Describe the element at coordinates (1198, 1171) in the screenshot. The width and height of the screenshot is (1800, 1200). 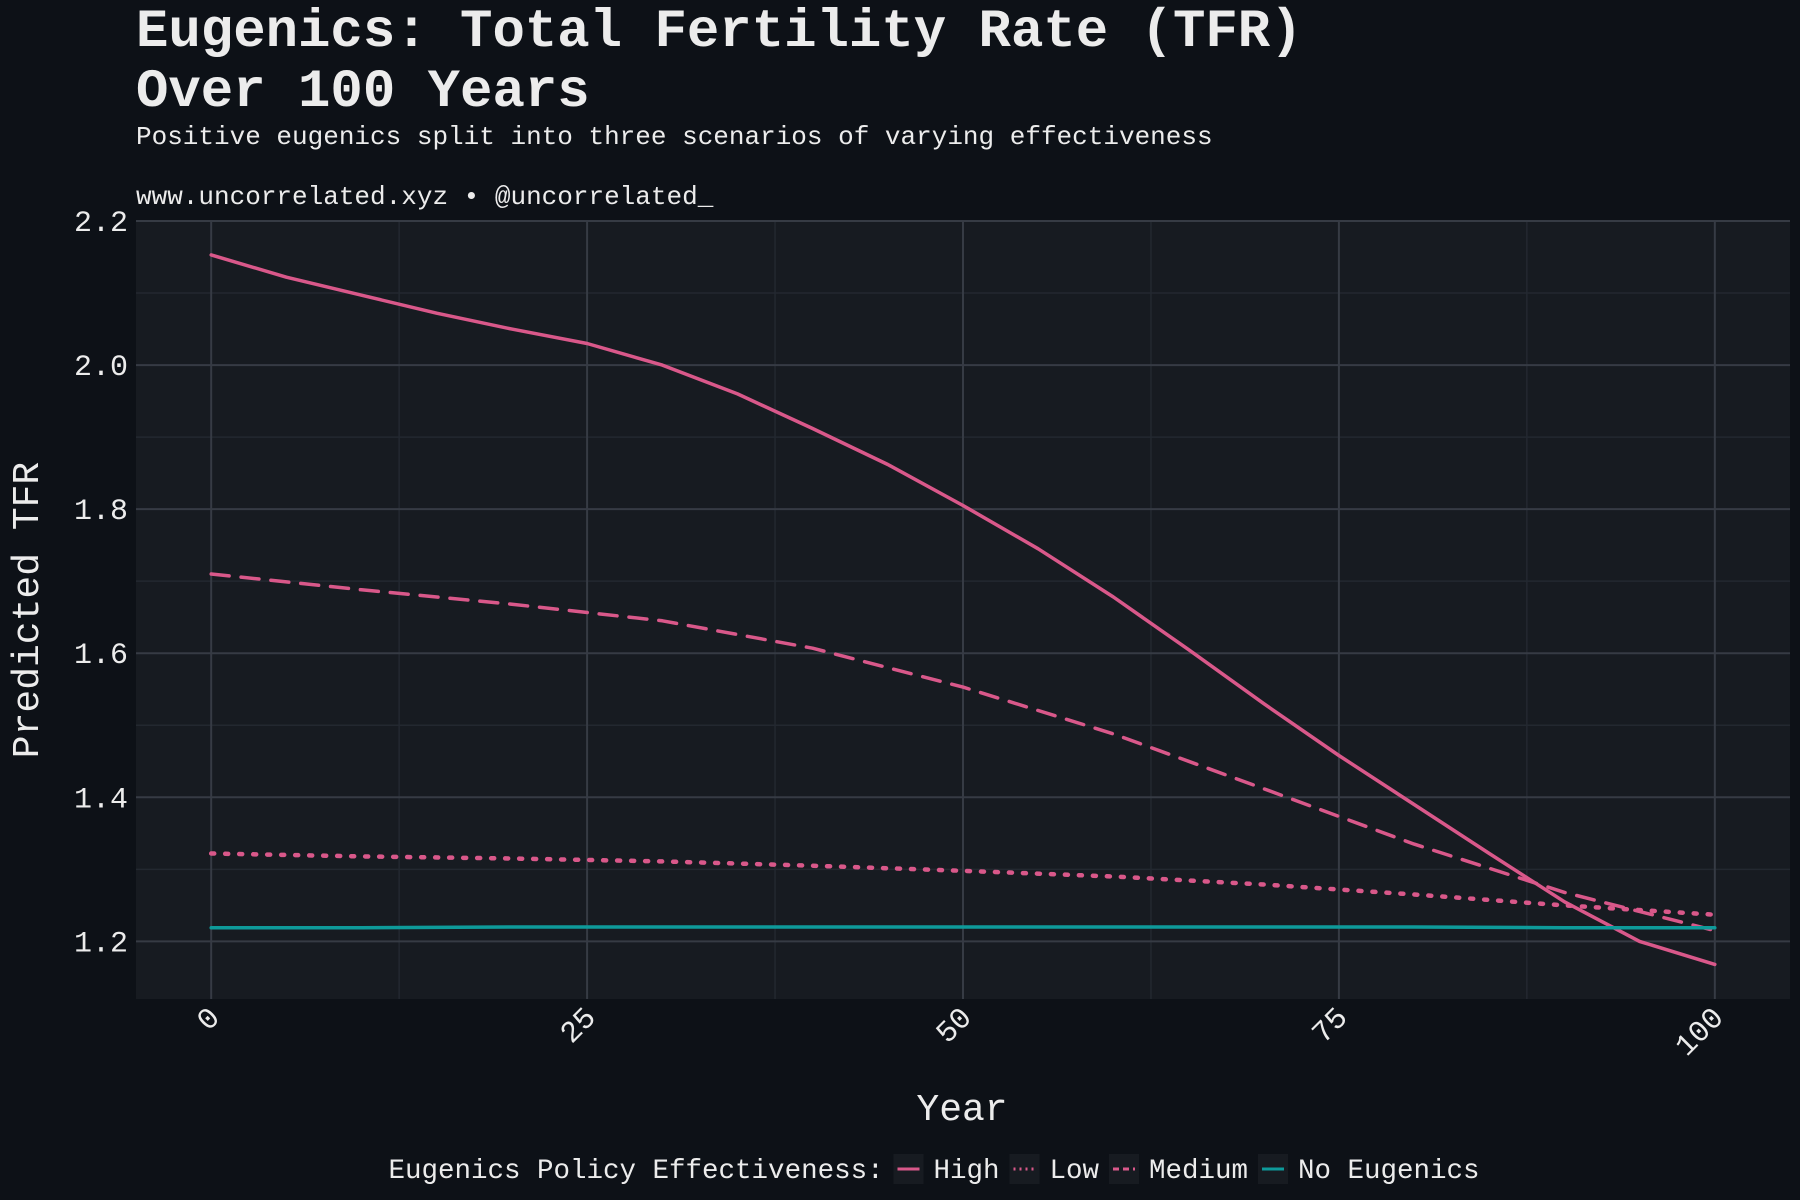
I see `legend-label-medium: Medium` at that location.